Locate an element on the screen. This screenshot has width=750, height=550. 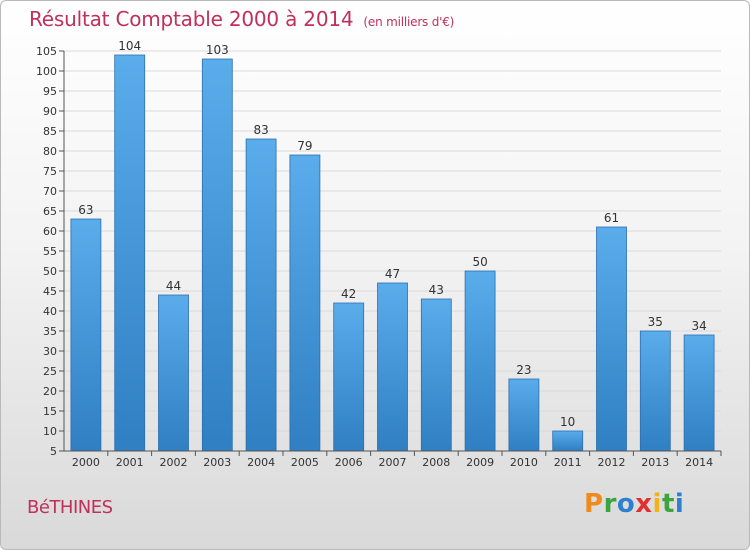
x-tick-label: 2001 is located at coordinates (130, 462).